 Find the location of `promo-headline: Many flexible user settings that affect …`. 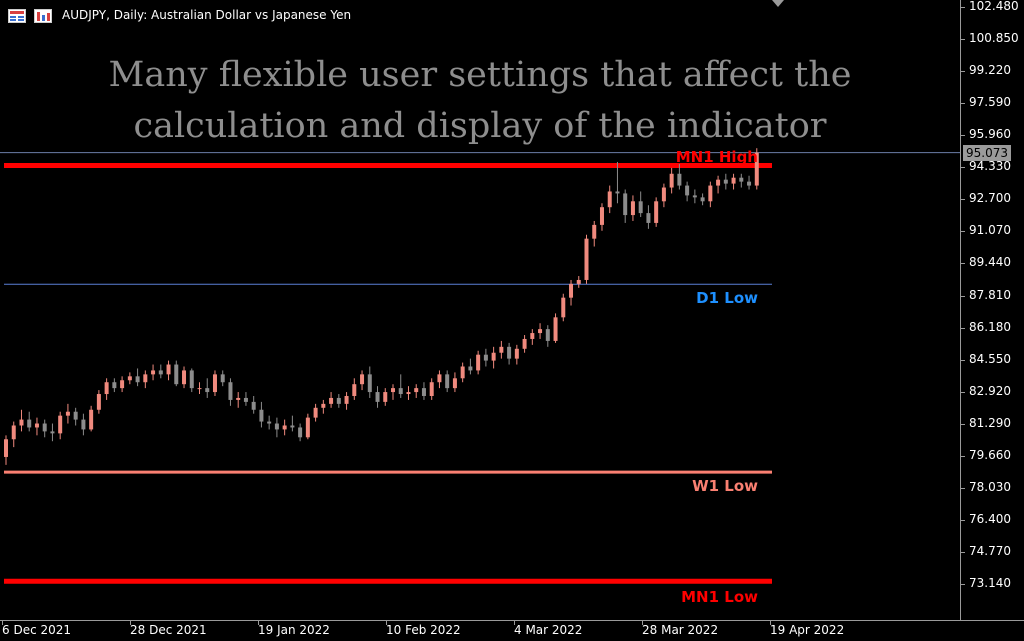

promo-headline: Many flexible user settings that affect … is located at coordinates (480, 101).